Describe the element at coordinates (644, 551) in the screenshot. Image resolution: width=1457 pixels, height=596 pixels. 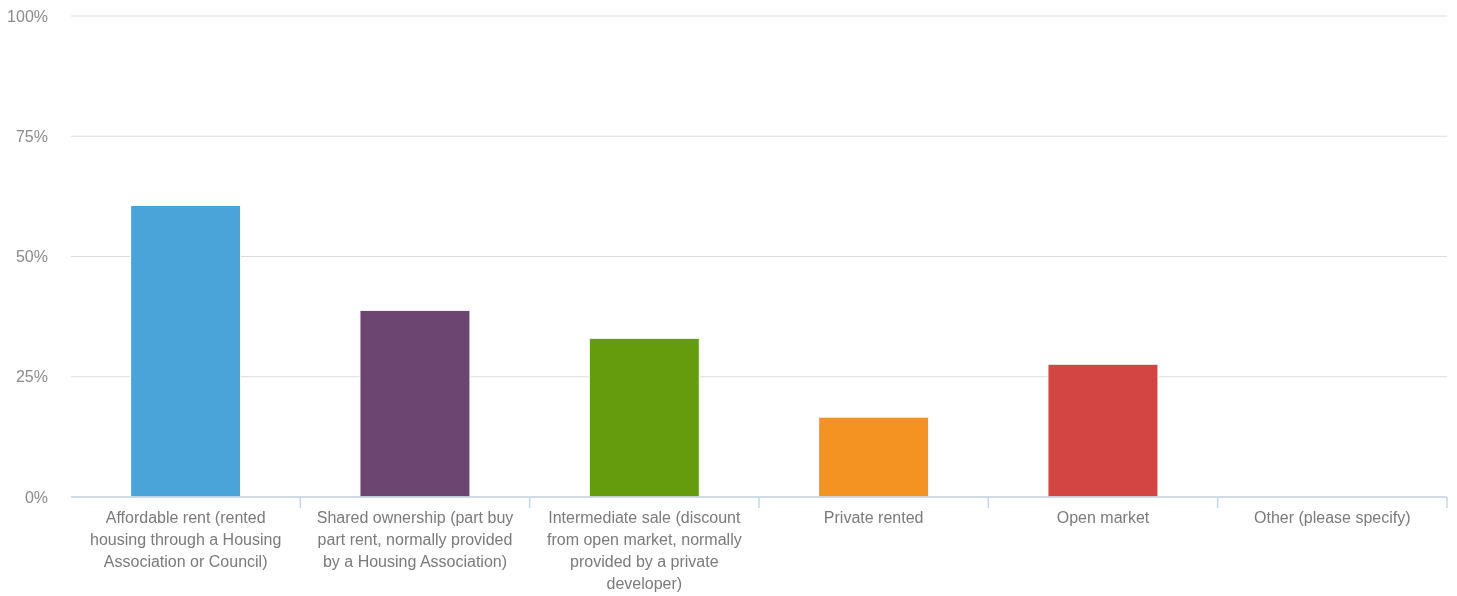
I see `x-tick-label: Intermediate sale (discount from open market, normally provided by a private developer)` at that location.